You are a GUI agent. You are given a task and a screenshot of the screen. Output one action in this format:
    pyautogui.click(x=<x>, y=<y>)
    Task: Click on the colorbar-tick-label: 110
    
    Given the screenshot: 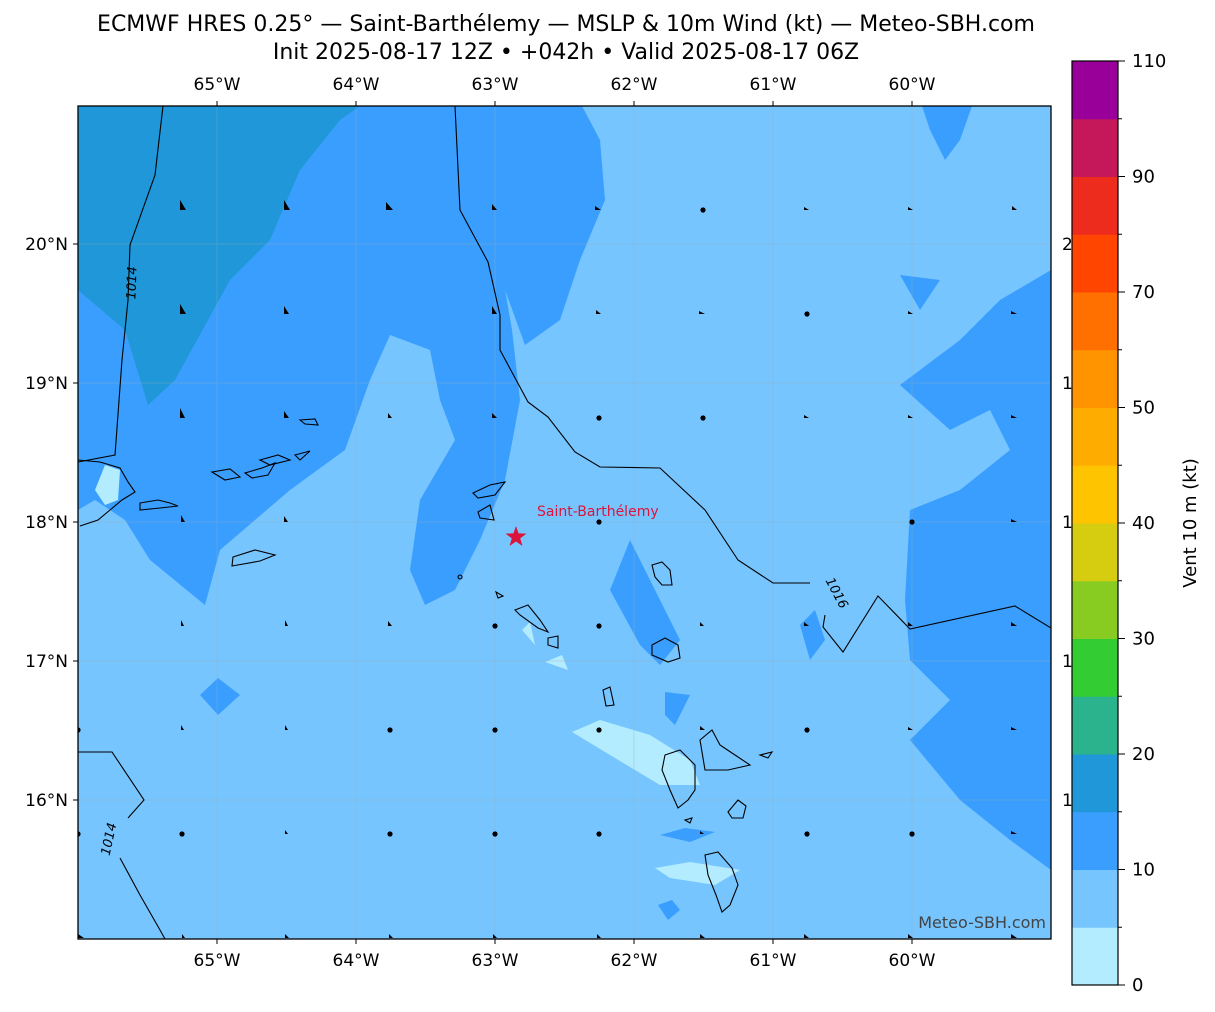 What is the action you would take?
    pyautogui.click(x=1149, y=61)
    